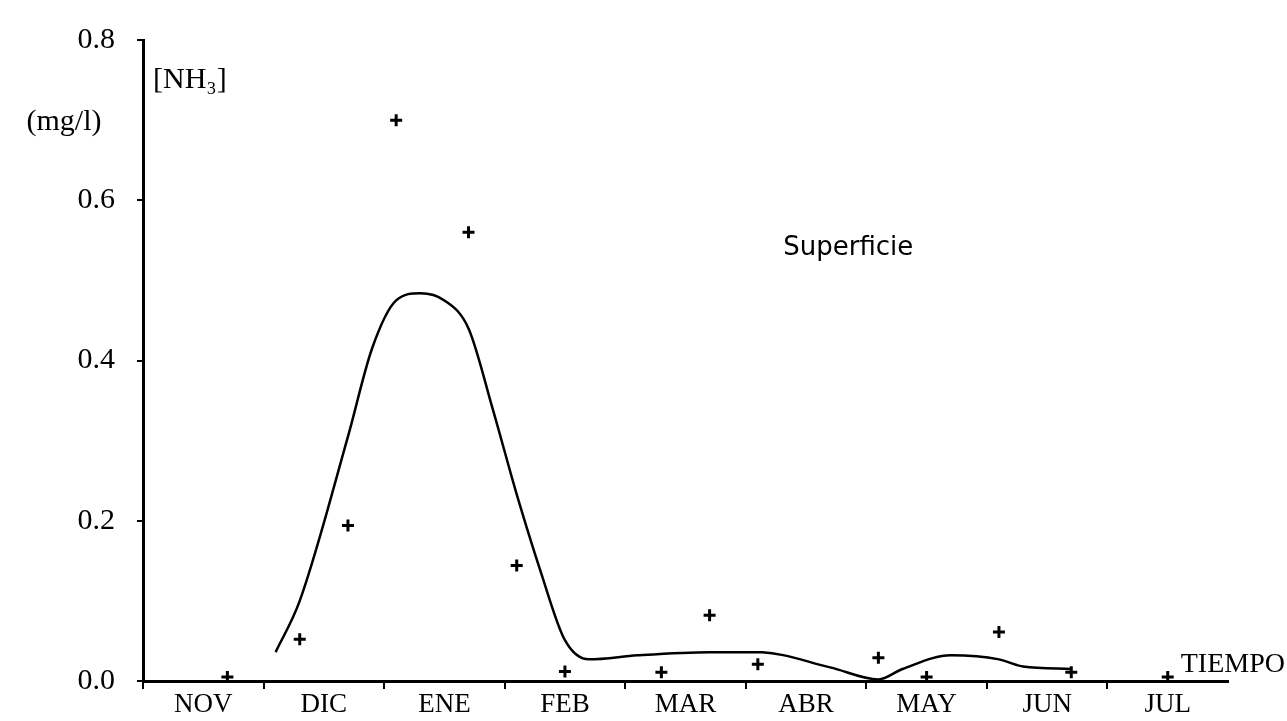 The width and height of the screenshot is (1287, 721). I want to click on y-tick-label: 0.6, so click(96, 198).